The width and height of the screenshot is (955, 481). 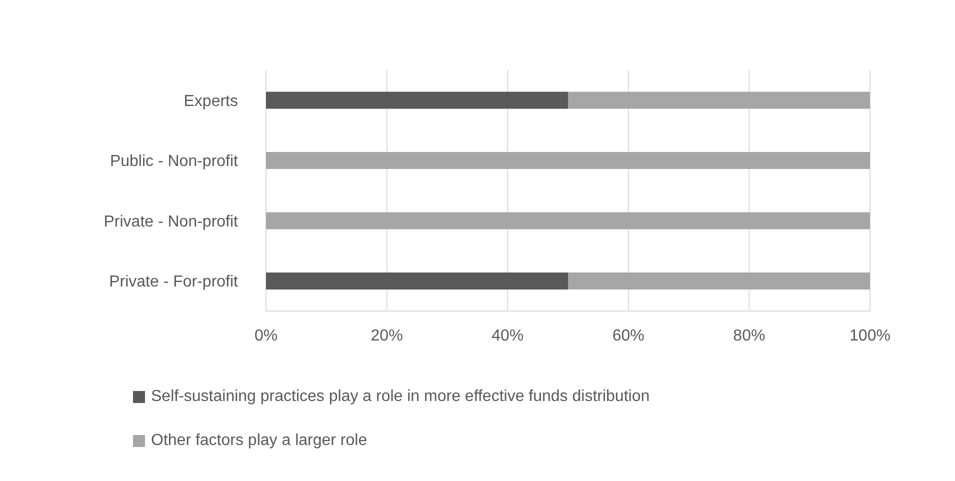 I want to click on x-tick-label: 100%, so click(x=870, y=335).